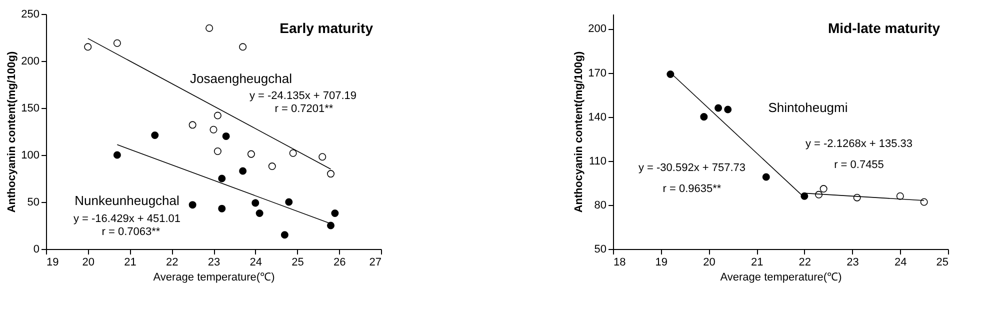 The height and width of the screenshot is (321, 998). Describe the element at coordinates (30, 156) in the screenshot. I see `y-tick-label: 100` at that location.